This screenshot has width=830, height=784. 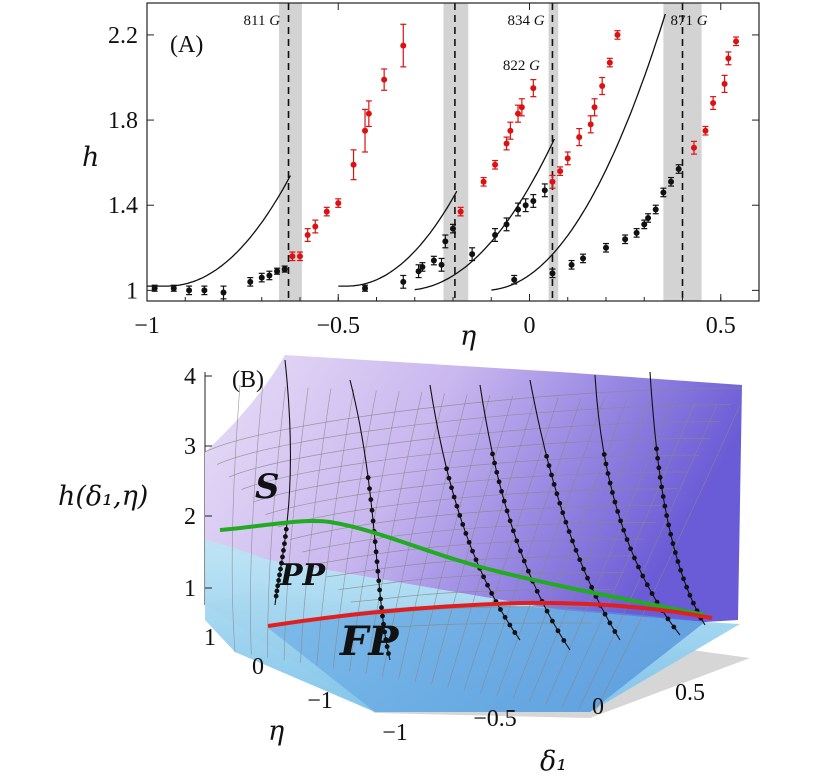 What do you see at coordinates (521, 66) in the screenshot?
I see `threshold-label: 822 G` at bounding box center [521, 66].